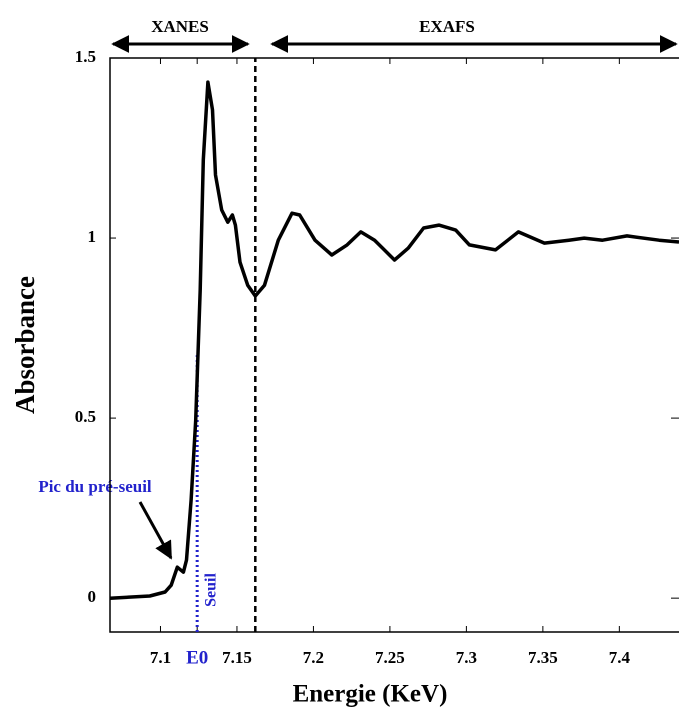 This screenshot has height=711, width=679. I want to click on y-tick-label: 0, so click(92, 596).